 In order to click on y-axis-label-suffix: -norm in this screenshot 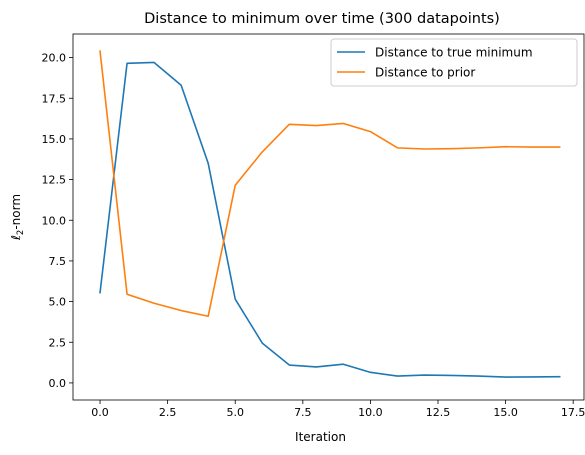, I will do `click(16, 212)`.